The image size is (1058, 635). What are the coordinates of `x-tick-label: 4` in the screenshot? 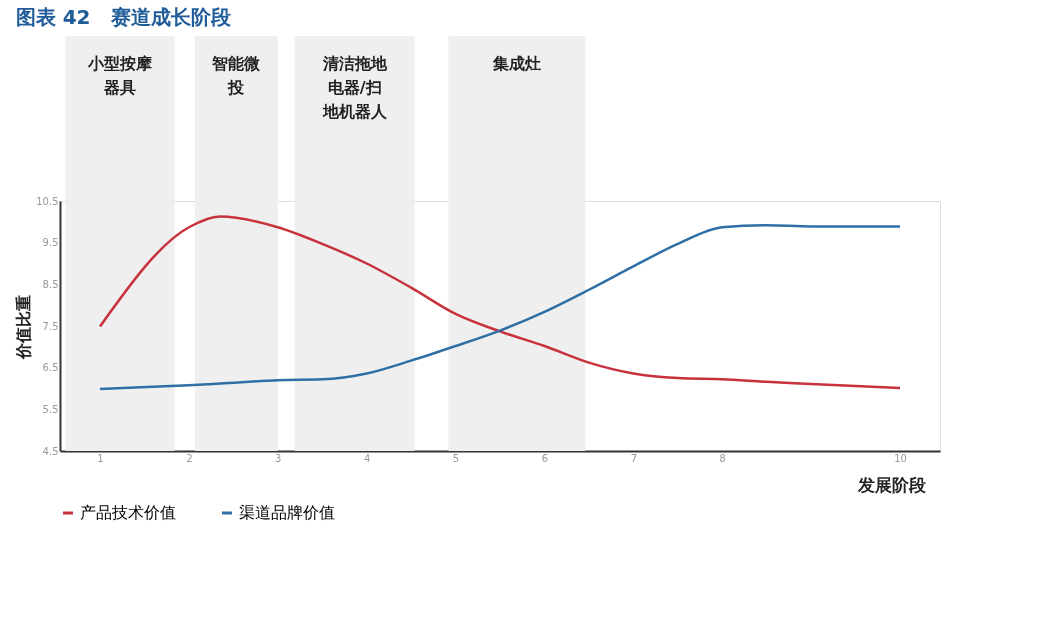 It's located at (367, 458).